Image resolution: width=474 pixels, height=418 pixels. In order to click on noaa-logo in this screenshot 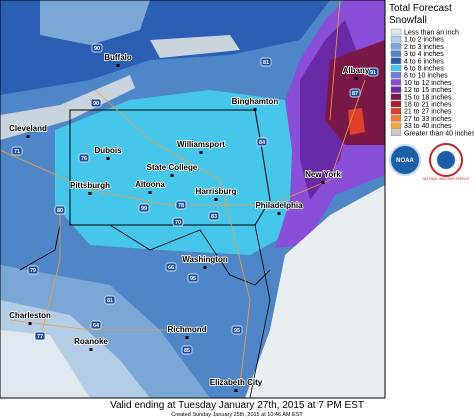, I will do `click(405, 160)`.